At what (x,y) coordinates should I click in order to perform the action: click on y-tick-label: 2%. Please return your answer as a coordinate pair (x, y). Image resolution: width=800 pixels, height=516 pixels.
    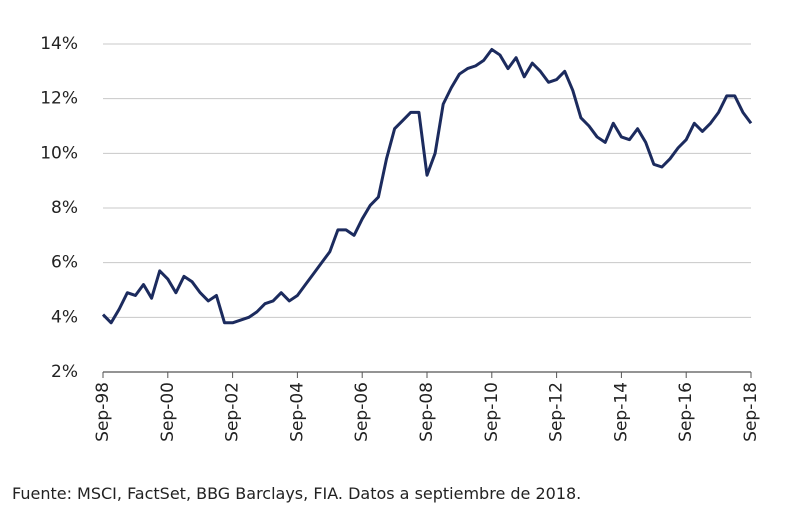
    Looking at the image, I should click on (64, 372).